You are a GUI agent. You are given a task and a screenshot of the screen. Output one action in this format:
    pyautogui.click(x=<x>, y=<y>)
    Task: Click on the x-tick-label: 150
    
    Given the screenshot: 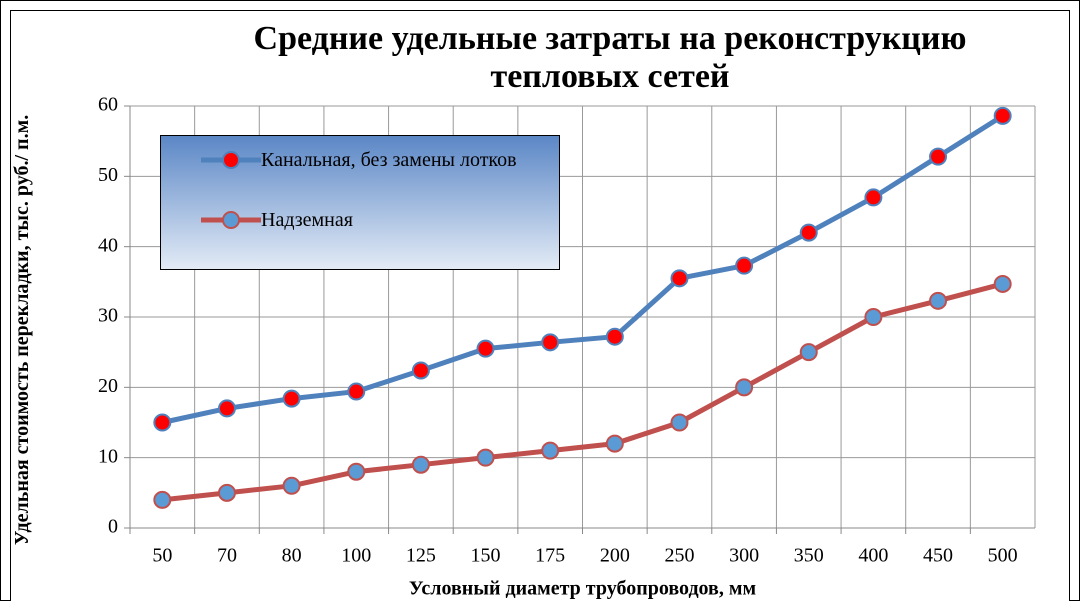 What is the action you would take?
    pyautogui.click(x=486, y=556)
    